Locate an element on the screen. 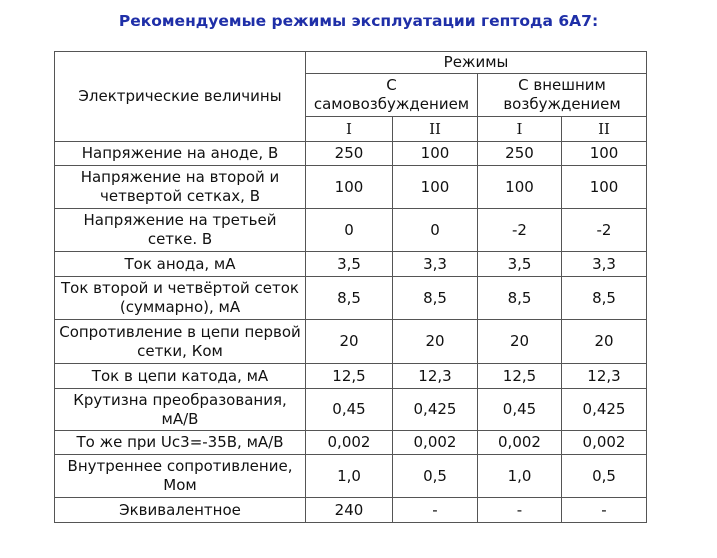 The width and height of the screenshot is (717, 558). header-row-modes: Электрические величины Режимы is located at coordinates (351, 96).